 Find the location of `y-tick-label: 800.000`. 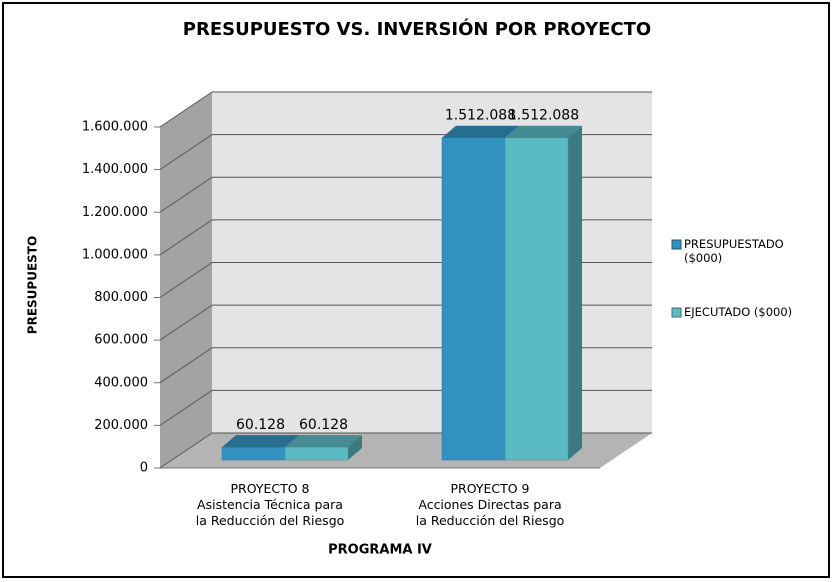

y-tick-label: 800.000 is located at coordinates (121, 297).